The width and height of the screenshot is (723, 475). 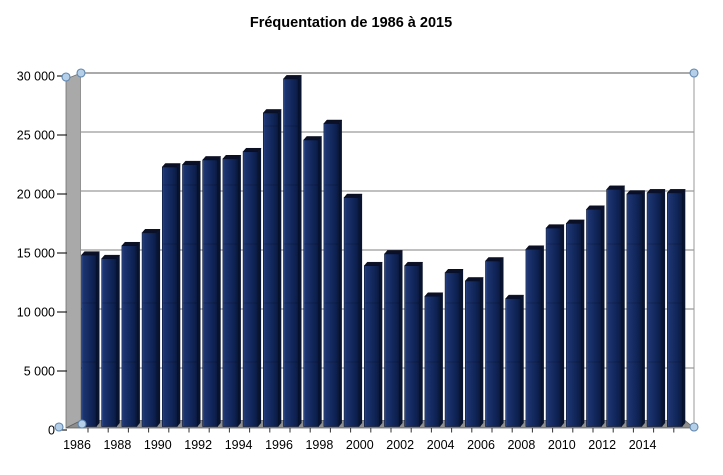 What do you see at coordinates (319, 445) in the screenshot?
I see `x-tick-label: 1998` at bounding box center [319, 445].